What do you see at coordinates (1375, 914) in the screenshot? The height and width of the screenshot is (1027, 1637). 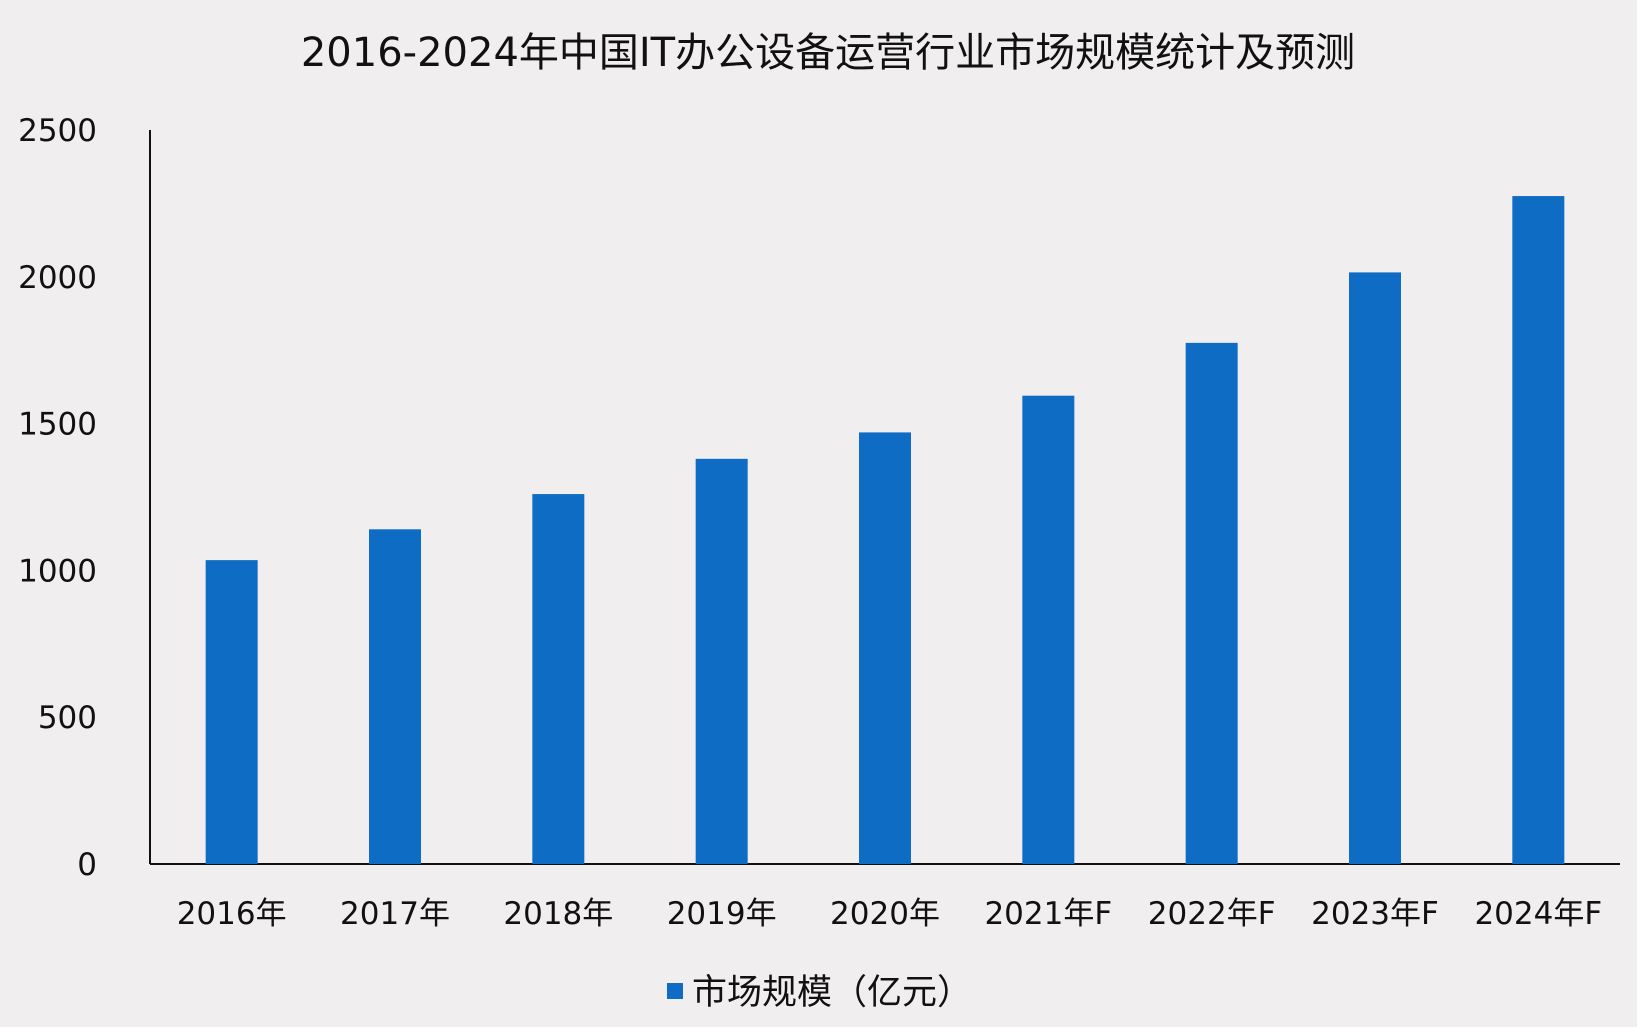 I see `x-tick-label: 2023年F` at bounding box center [1375, 914].